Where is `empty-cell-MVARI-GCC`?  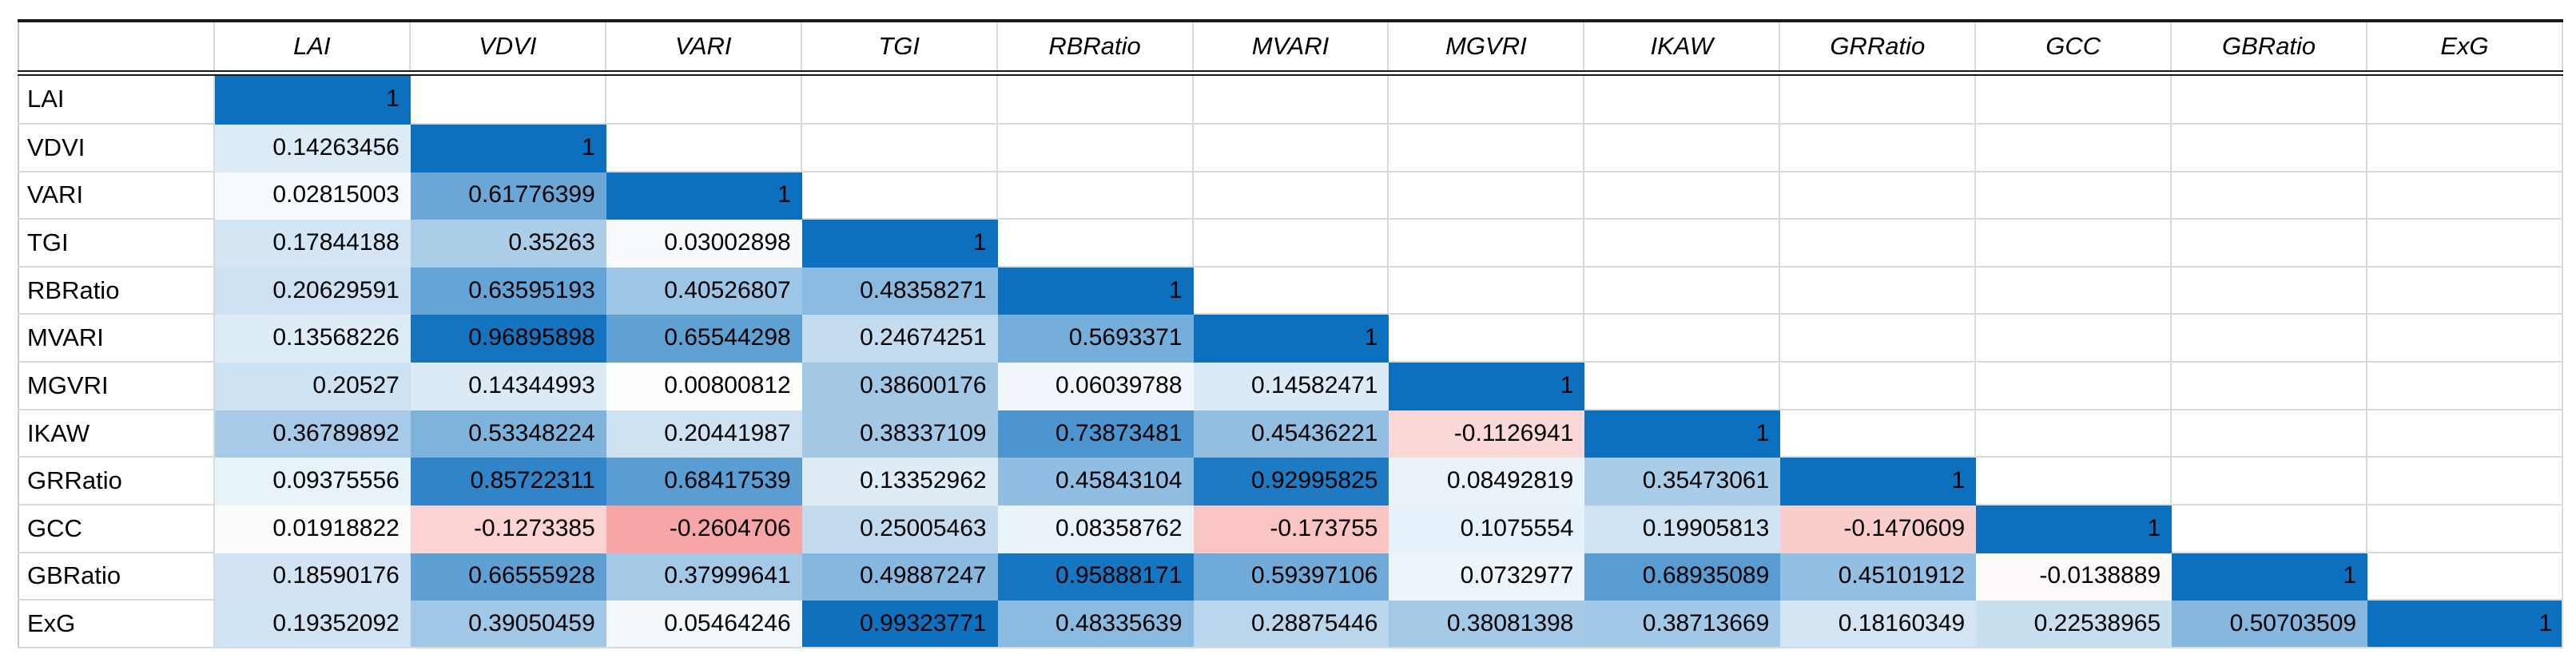
empty-cell-MVARI-GCC is located at coordinates (2074, 339).